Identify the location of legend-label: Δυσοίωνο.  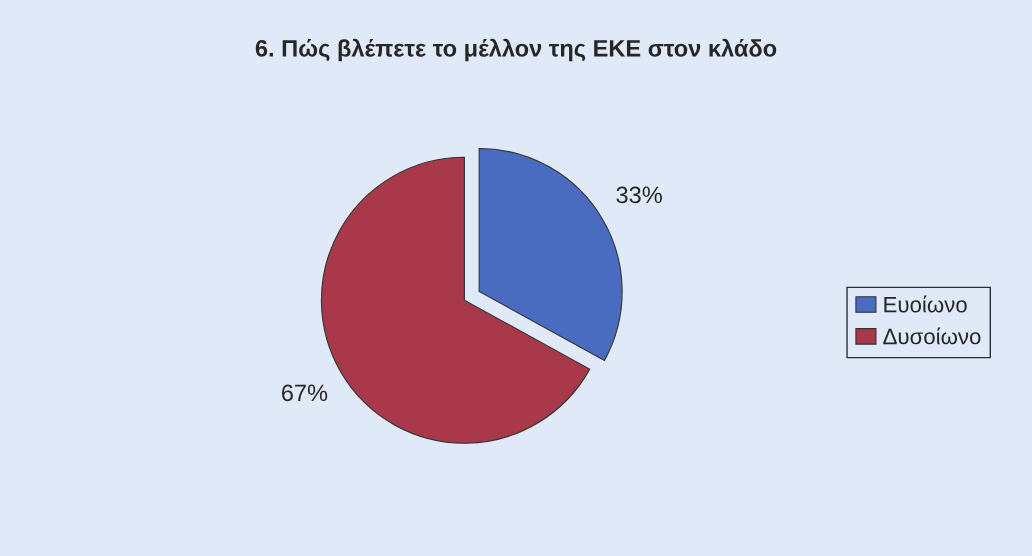
(932, 336).